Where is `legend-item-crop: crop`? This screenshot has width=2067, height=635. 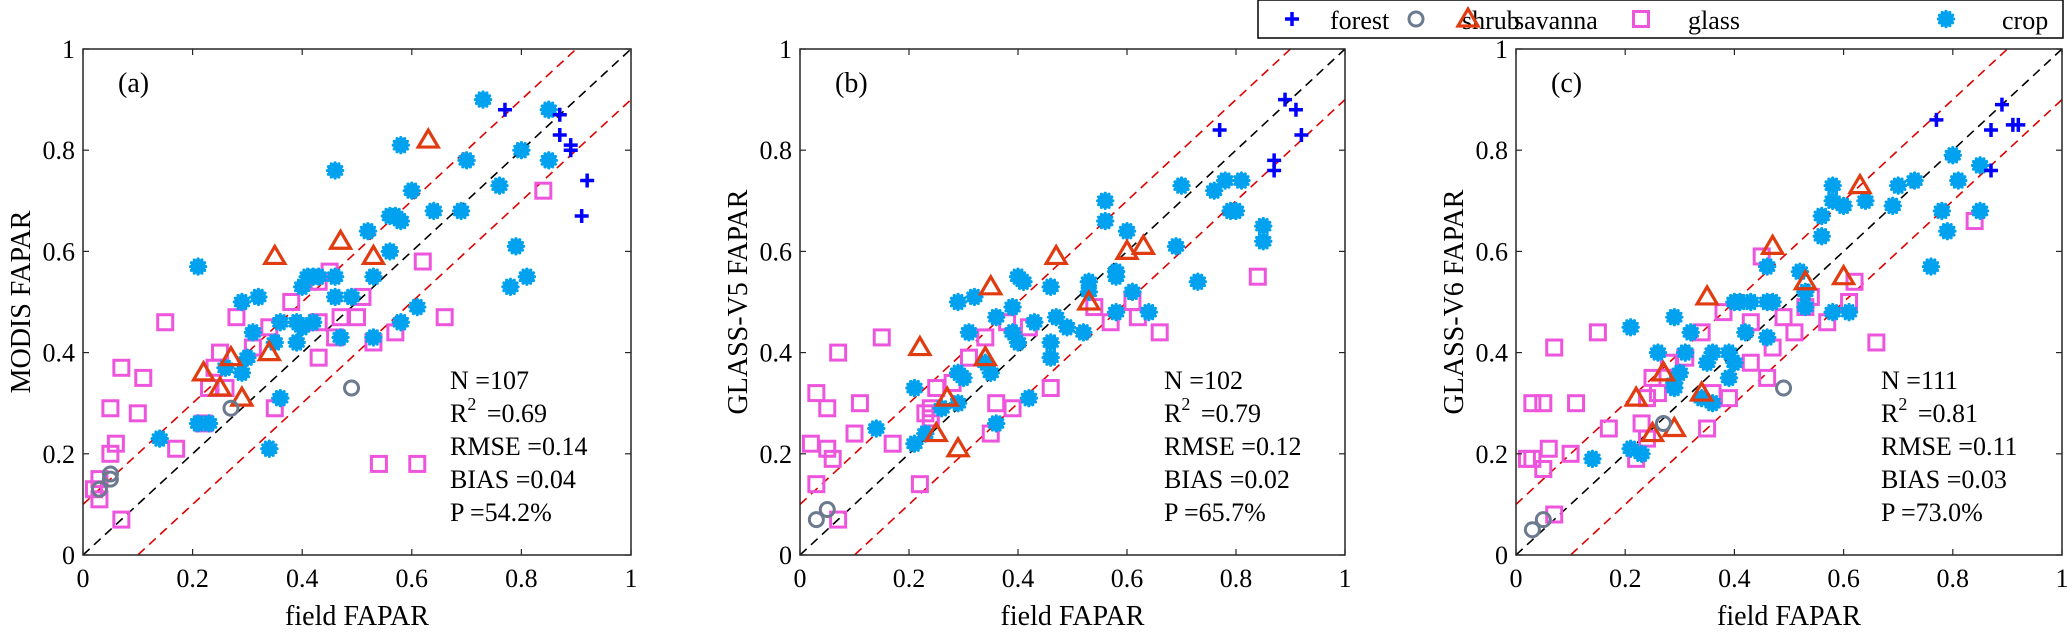 legend-item-crop: crop is located at coordinates (1992, 20).